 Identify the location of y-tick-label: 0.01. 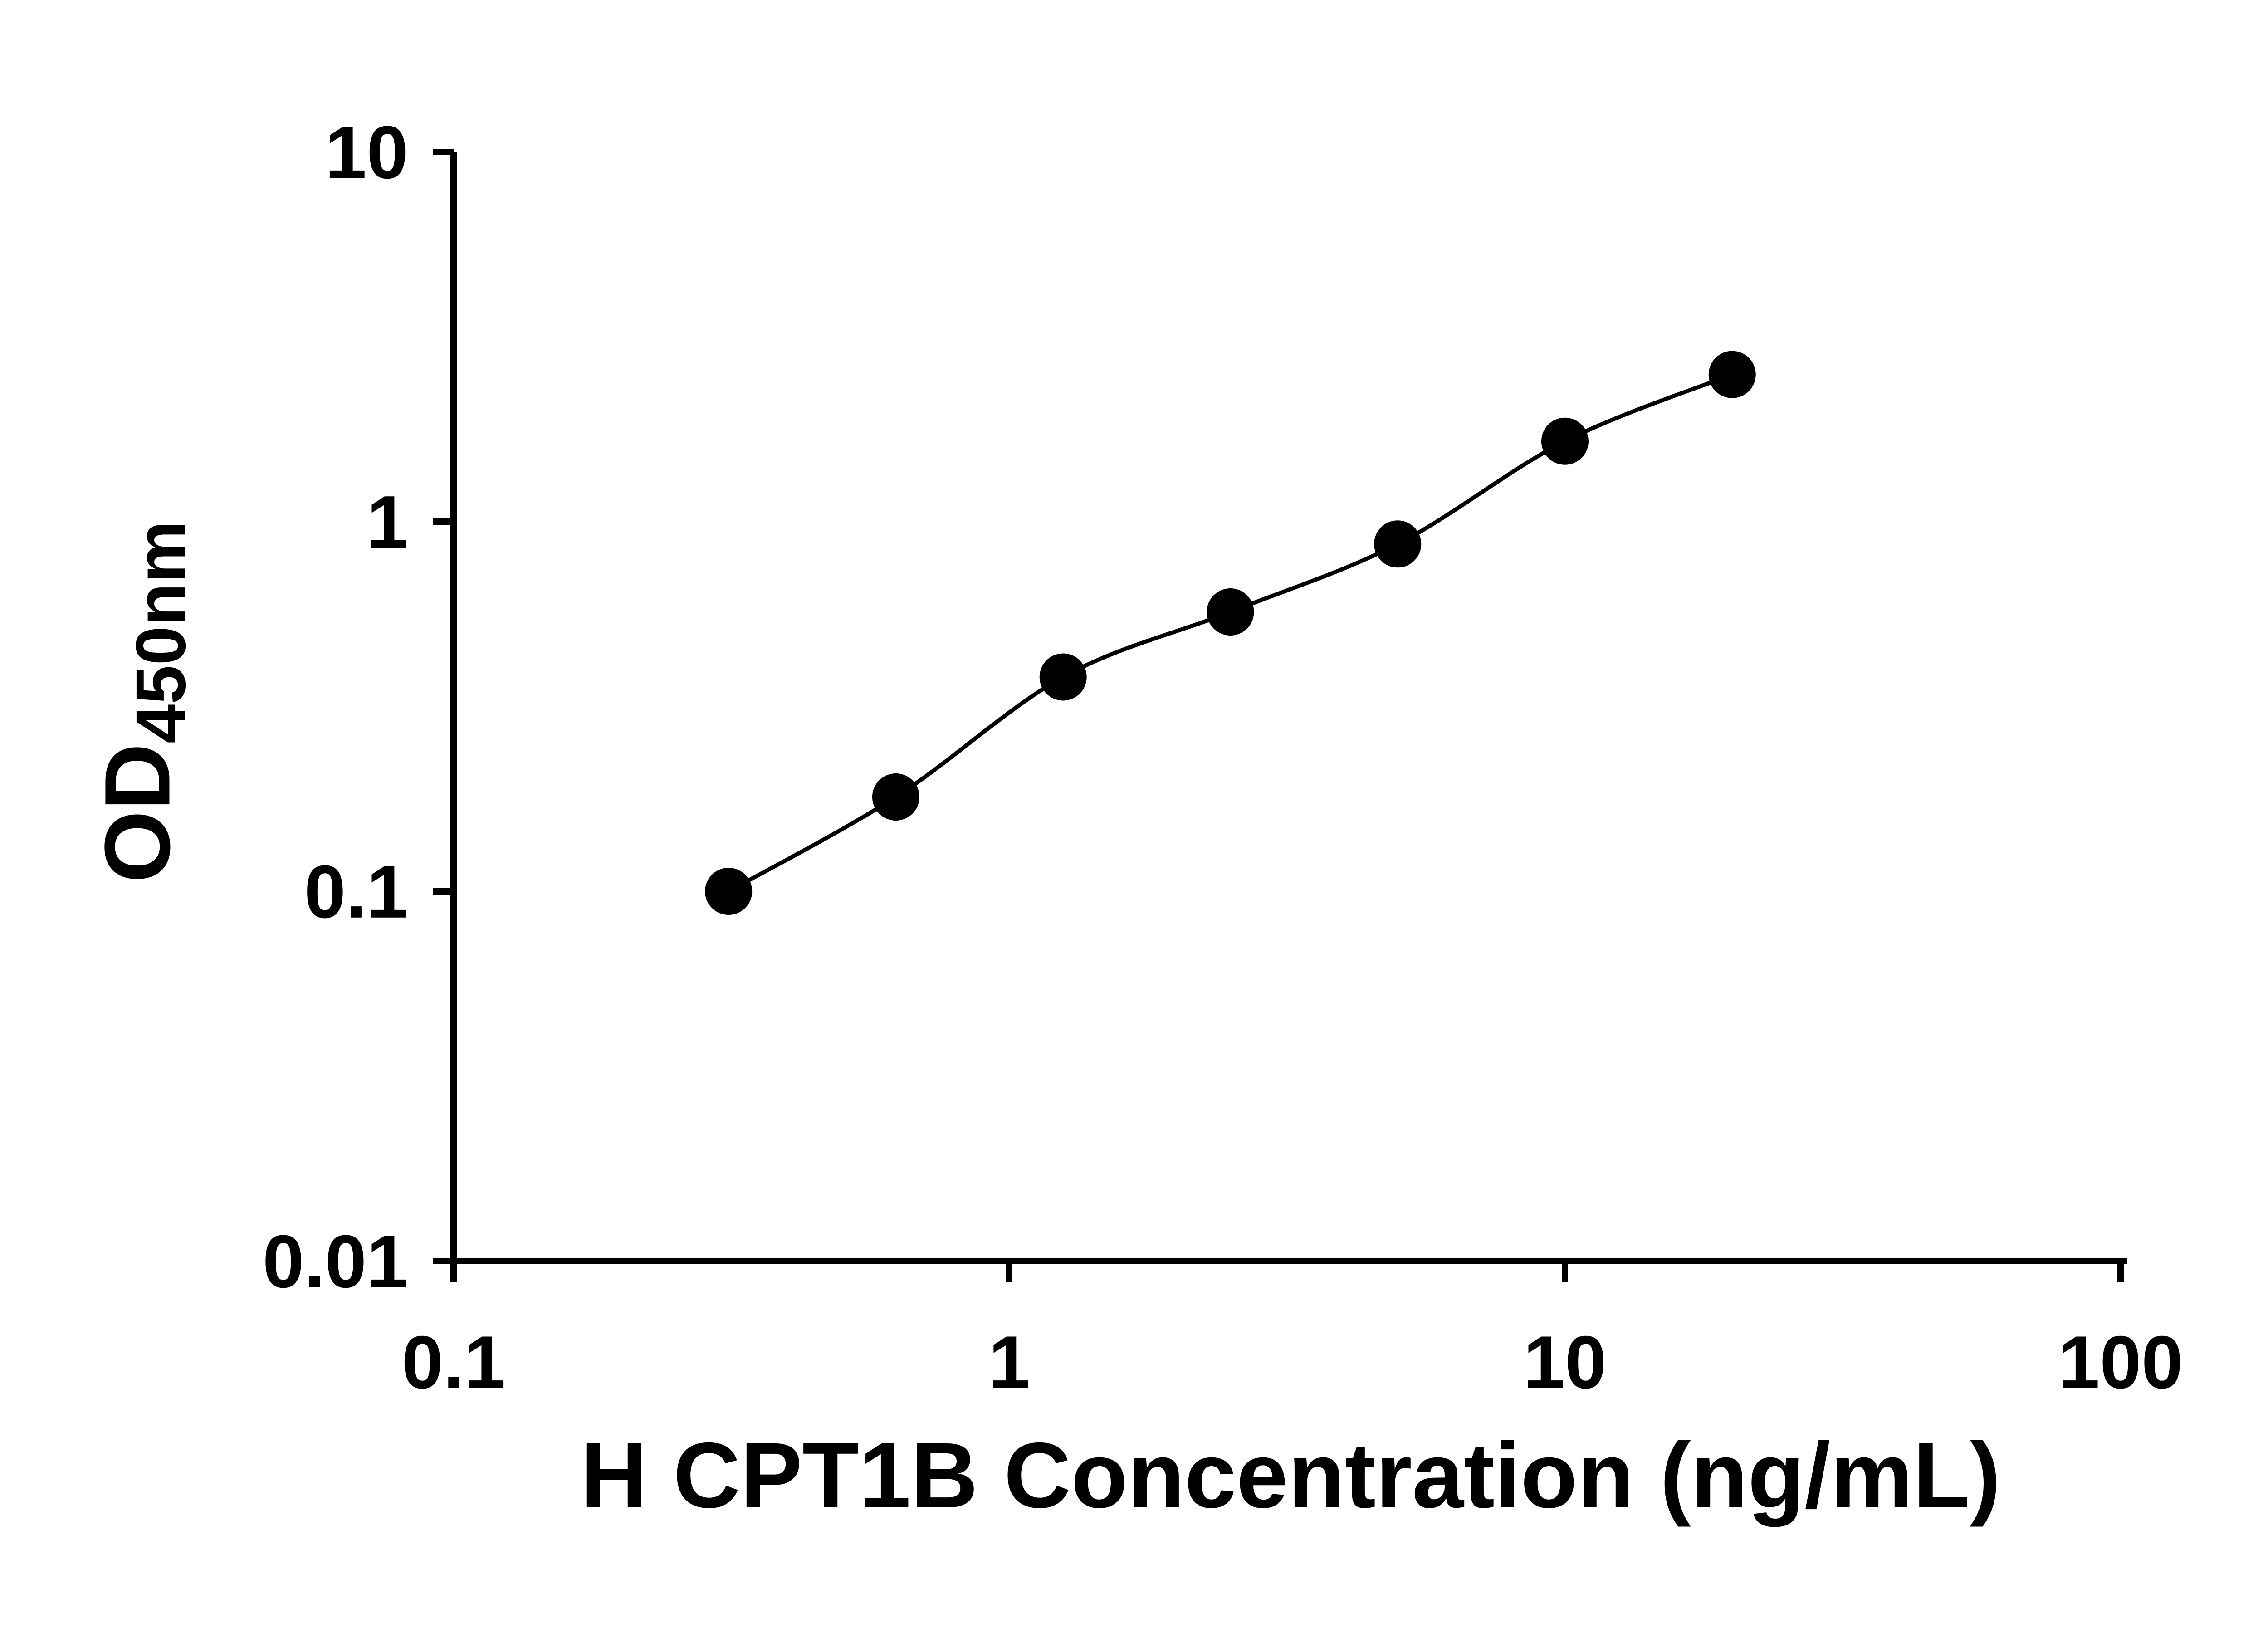
(336, 1261).